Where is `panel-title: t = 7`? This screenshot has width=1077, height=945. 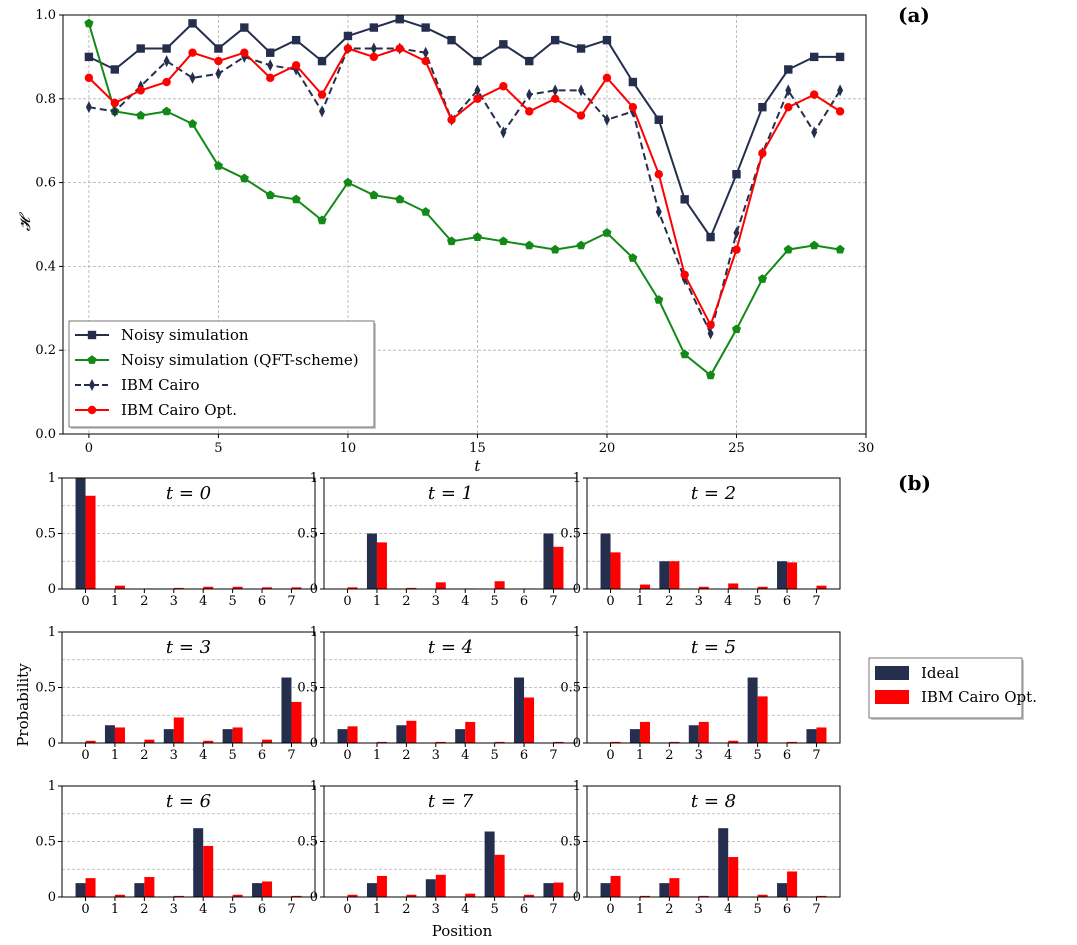 panel-title: t = 7 is located at coordinates (451, 801).